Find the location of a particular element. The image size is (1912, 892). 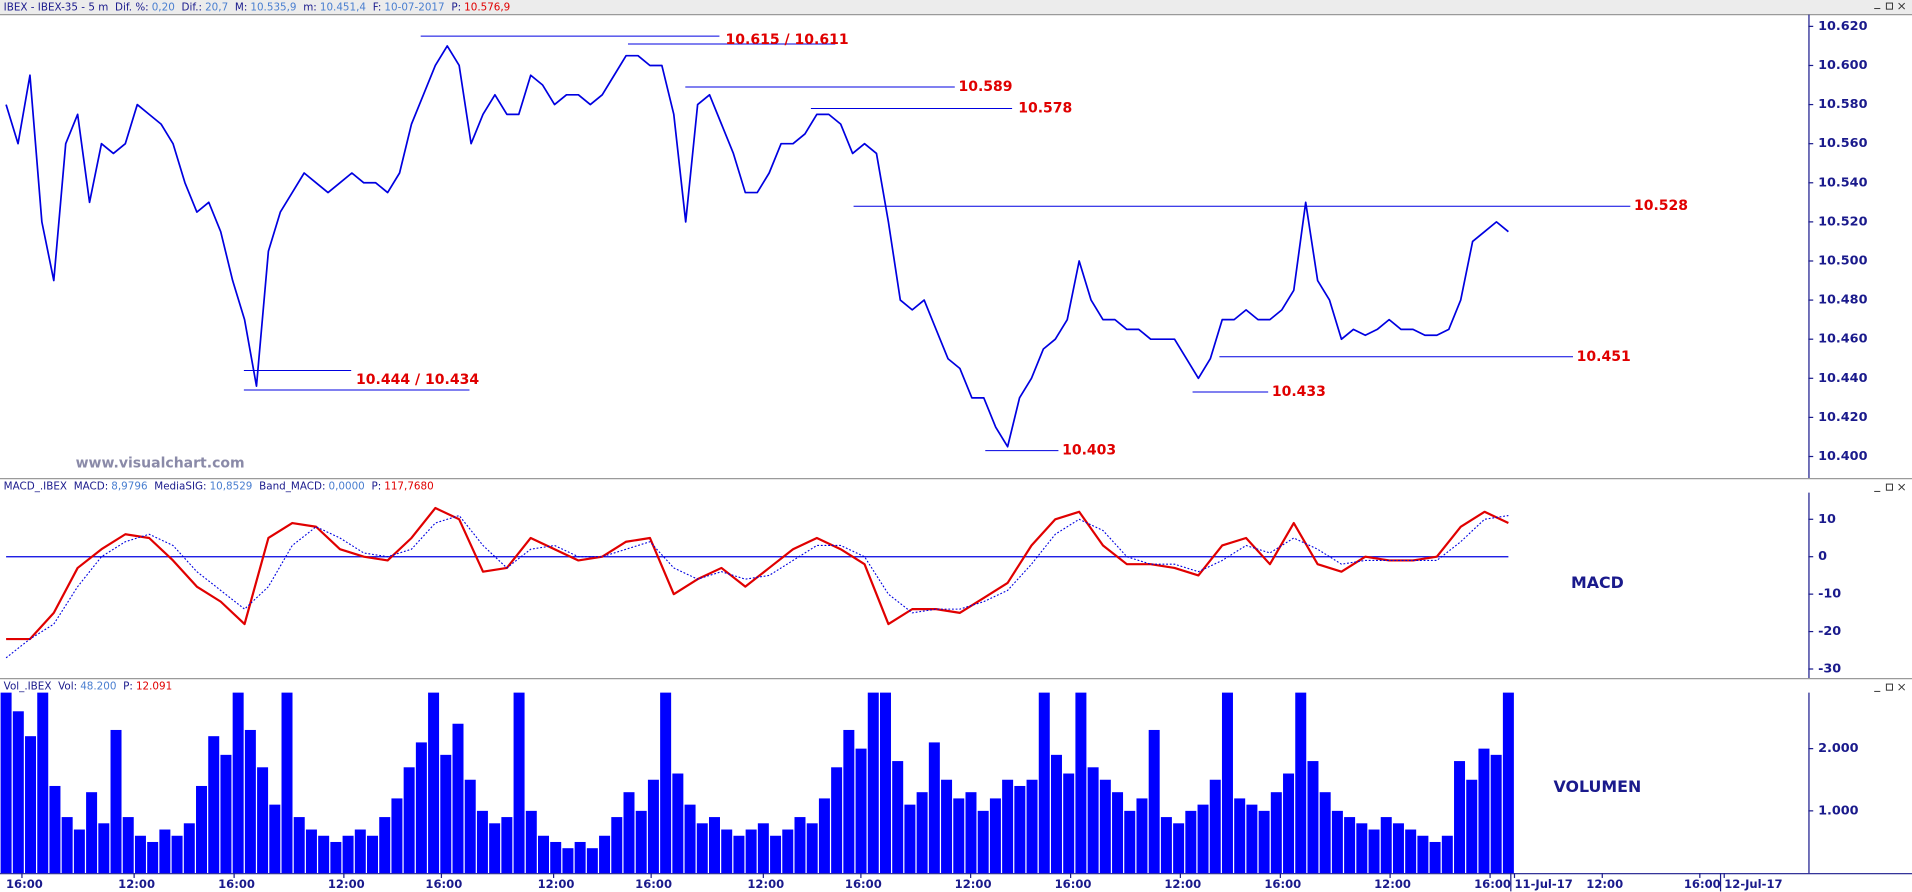

level-label: 10.589 is located at coordinates (985, 87).